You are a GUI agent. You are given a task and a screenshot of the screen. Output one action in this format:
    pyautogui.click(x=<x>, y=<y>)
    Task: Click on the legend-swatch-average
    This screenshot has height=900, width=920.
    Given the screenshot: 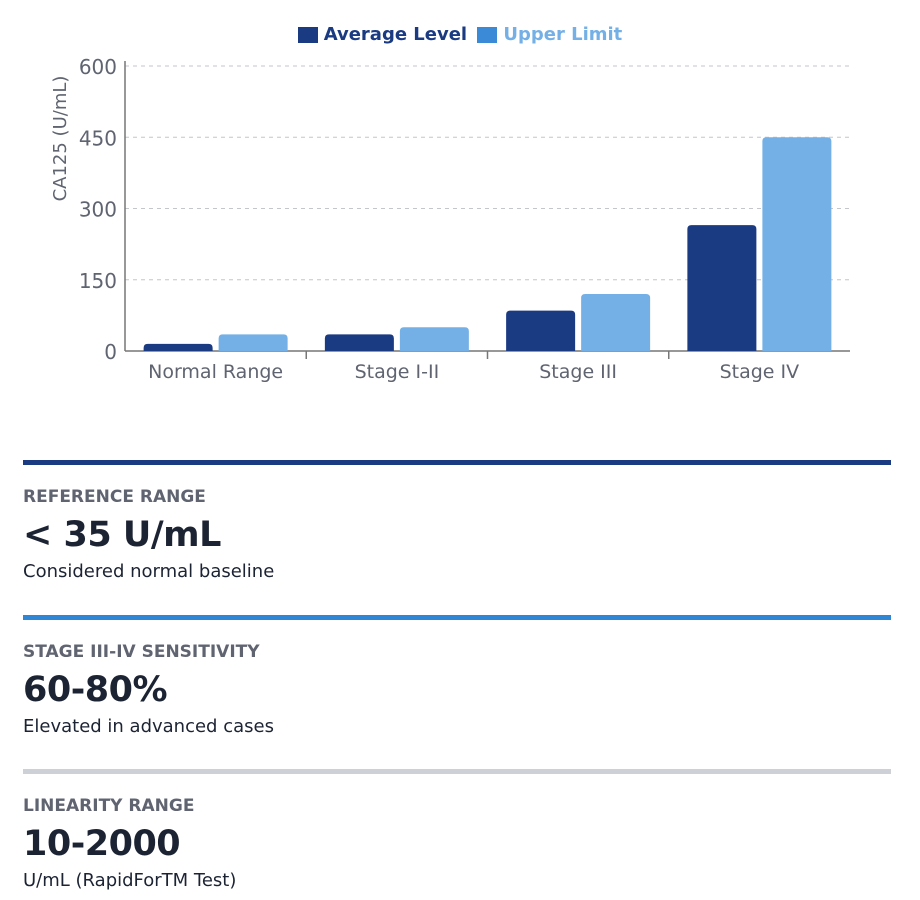 What is the action you would take?
    pyautogui.click(x=307, y=34)
    